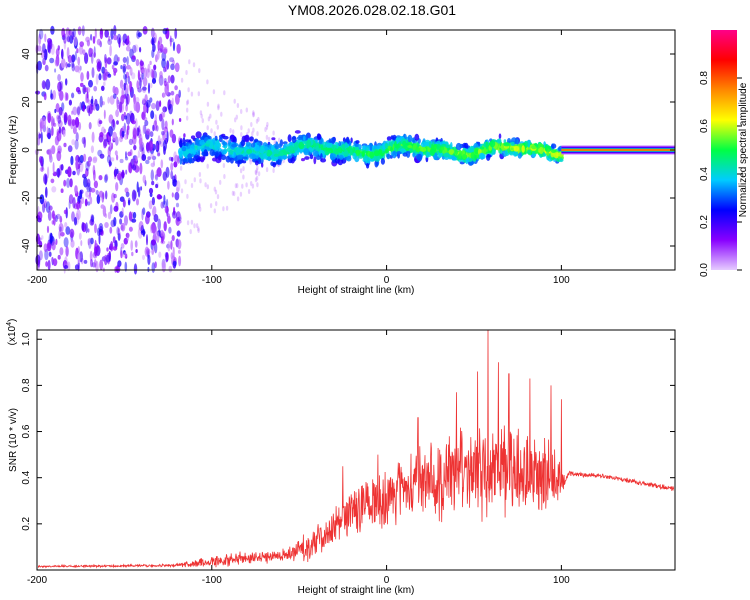 The image size is (750, 600). I want to click on colorbar-tick-label: 0.4, so click(704, 174).